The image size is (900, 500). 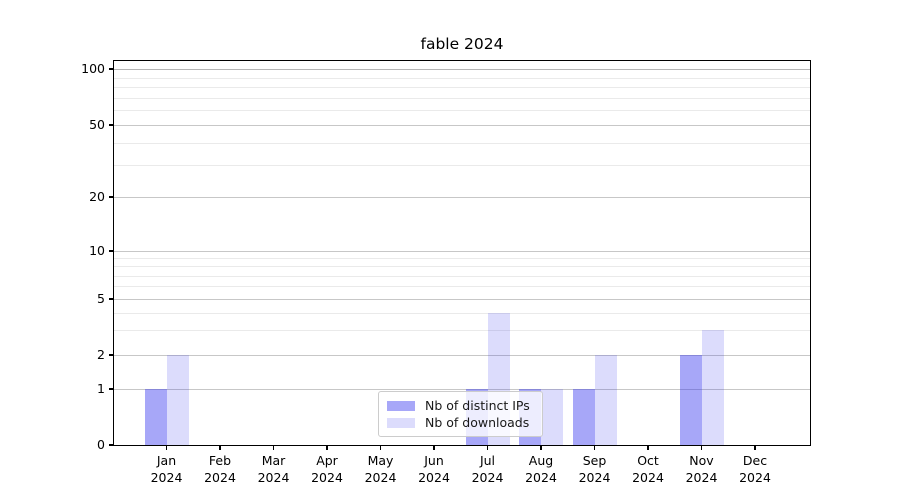 I want to click on y-tick-label: 10, so click(x=97, y=250).